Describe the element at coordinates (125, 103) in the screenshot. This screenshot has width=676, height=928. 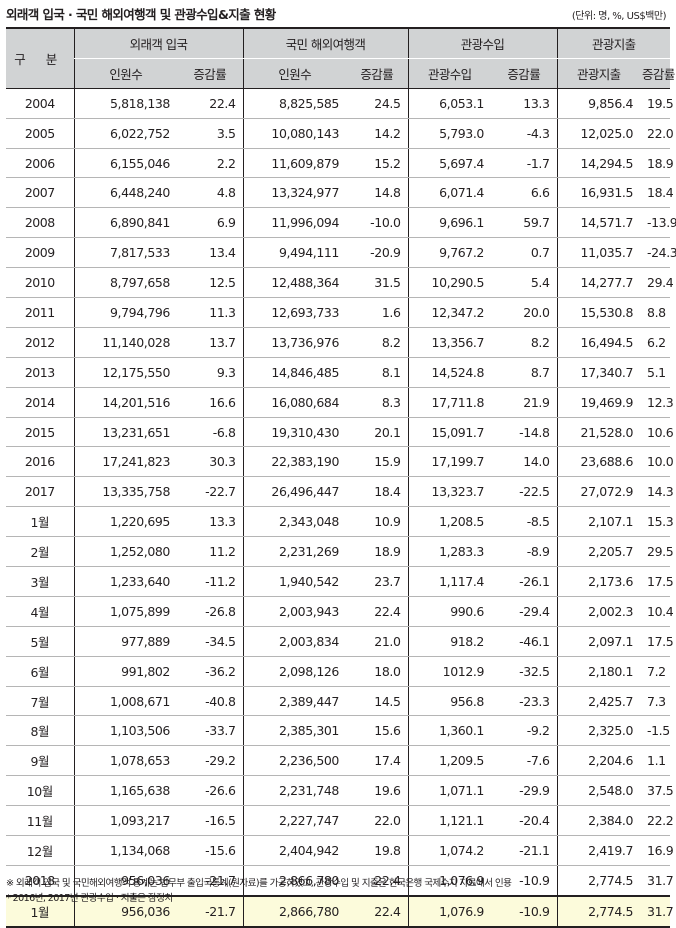
I see `table-cell: 5,818,138` at that location.